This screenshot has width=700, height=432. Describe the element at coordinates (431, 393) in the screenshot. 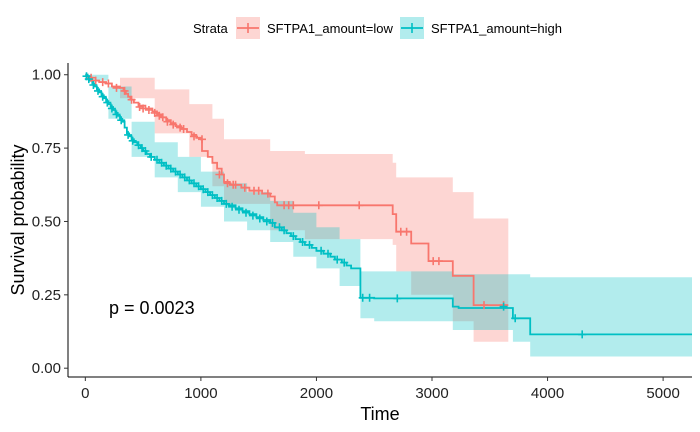

I see `x-tick-label: 3000` at that location.